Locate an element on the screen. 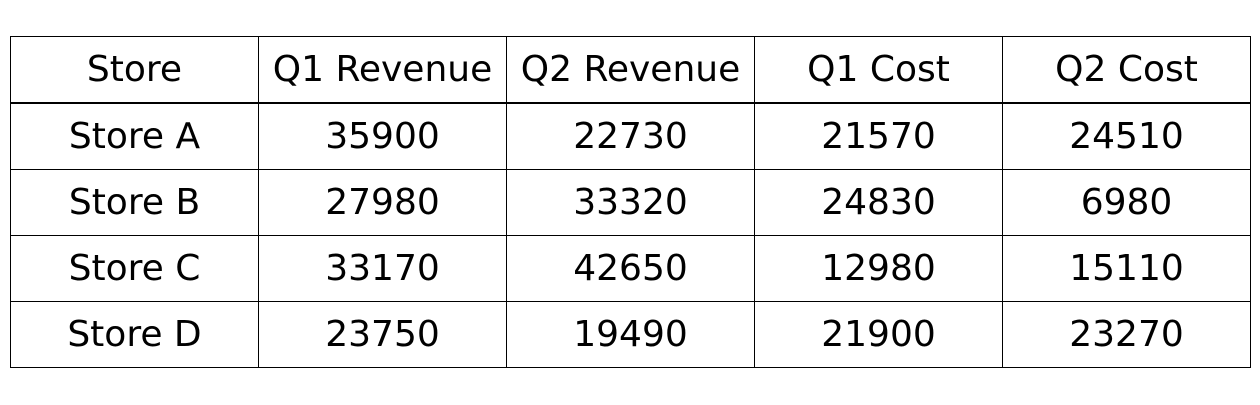 The image size is (1260, 405). header-cell-q1-cost: Q1 Cost is located at coordinates (878, 70).